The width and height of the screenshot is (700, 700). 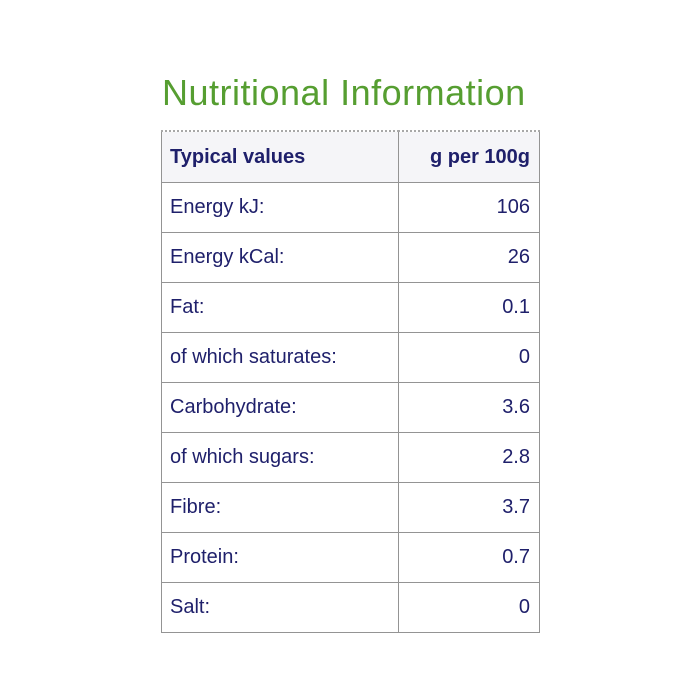 What do you see at coordinates (469, 457) in the screenshot?
I see `nutrient-value: 2.8` at bounding box center [469, 457].